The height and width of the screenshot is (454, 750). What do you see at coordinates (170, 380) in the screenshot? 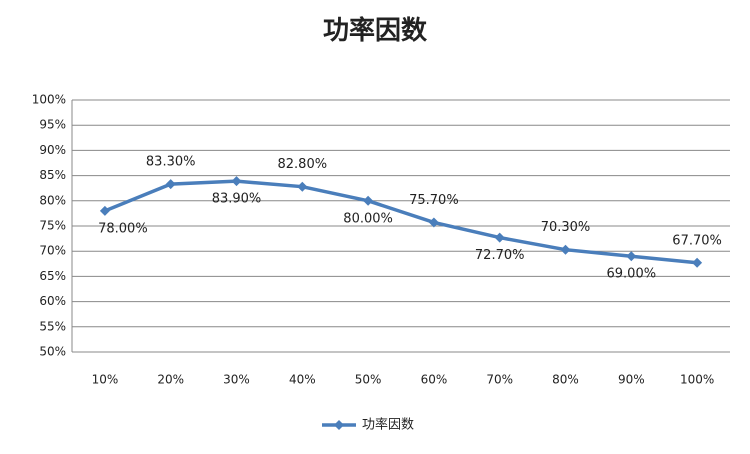
I see `x-tick-label: 20%` at bounding box center [170, 380].